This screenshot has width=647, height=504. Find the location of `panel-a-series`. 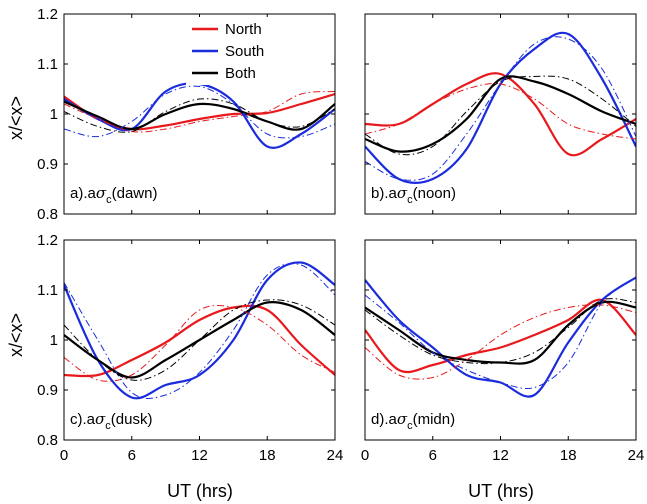

panel-a-series is located at coordinates (199, 115).